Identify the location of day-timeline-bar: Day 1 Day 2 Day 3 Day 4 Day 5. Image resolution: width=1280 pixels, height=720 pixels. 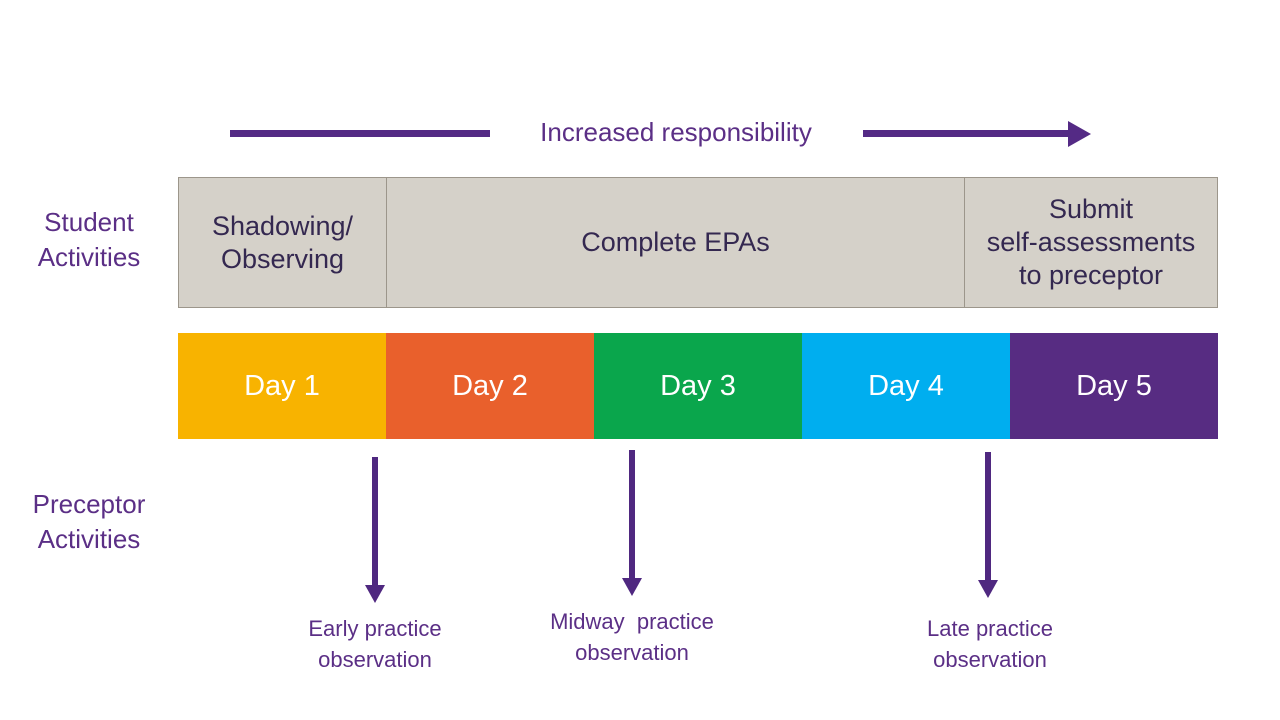
(698, 386).